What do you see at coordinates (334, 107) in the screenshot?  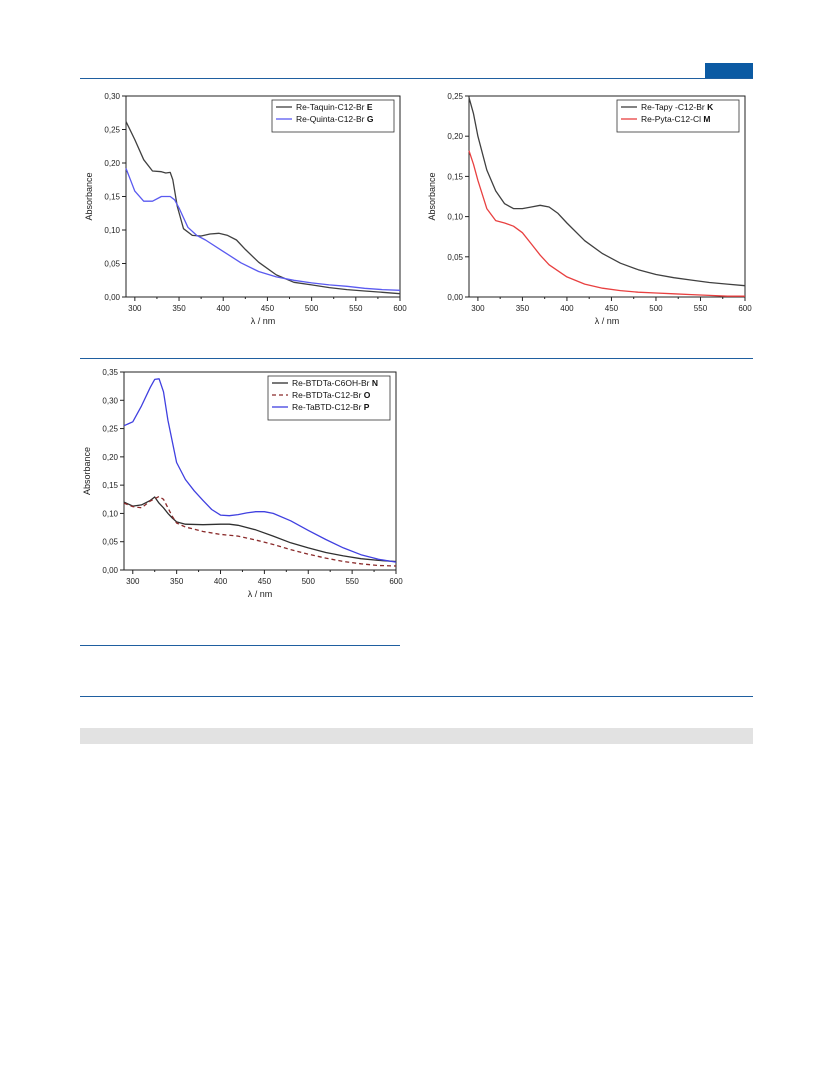 I see `legend-label: Re-Taquin-C12-Br E` at bounding box center [334, 107].